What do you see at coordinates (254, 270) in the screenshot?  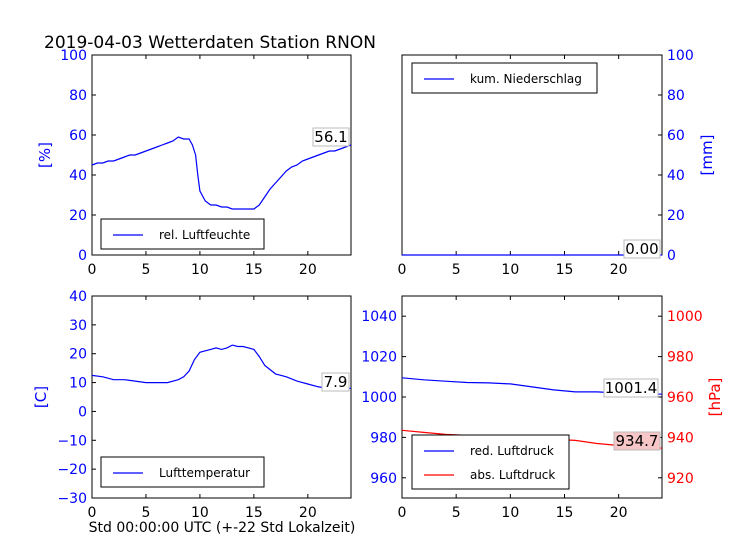 I see `humidity-x-tick-label: 15` at bounding box center [254, 270].